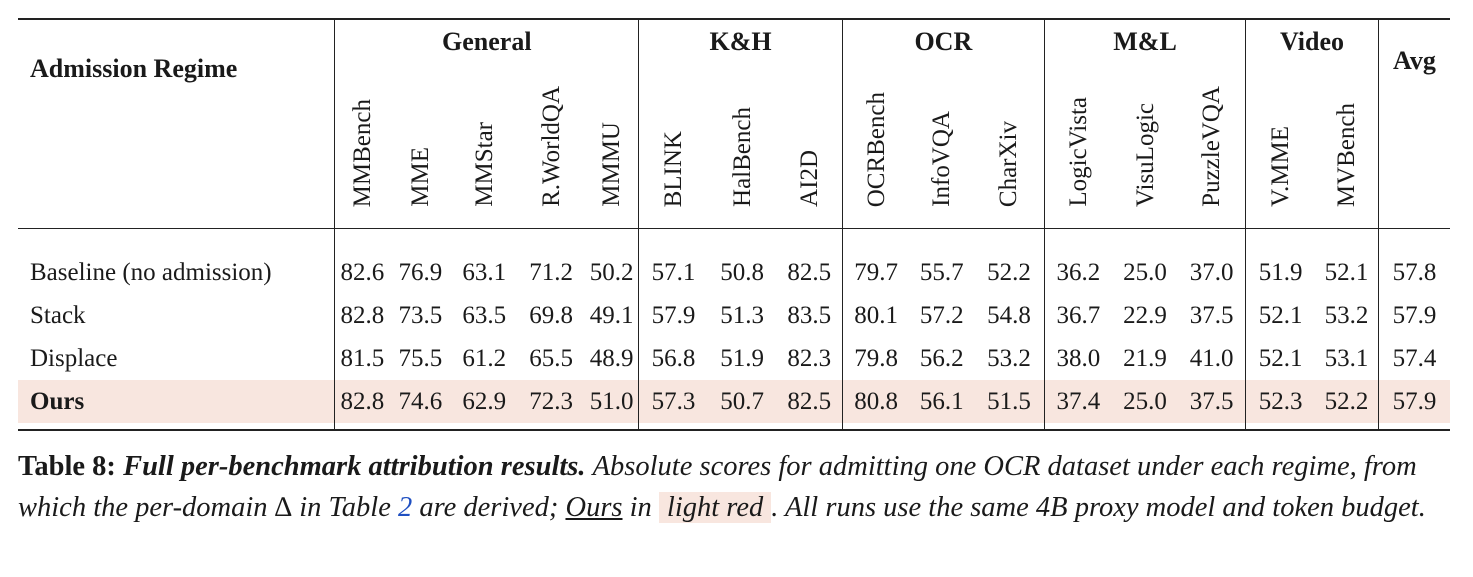 This screenshot has width=1473, height=577. What do you see at coordinates (151, 272) in the screenshot?
I see `row-label: Baseline (no admission)` at bounding box center [151, 272].